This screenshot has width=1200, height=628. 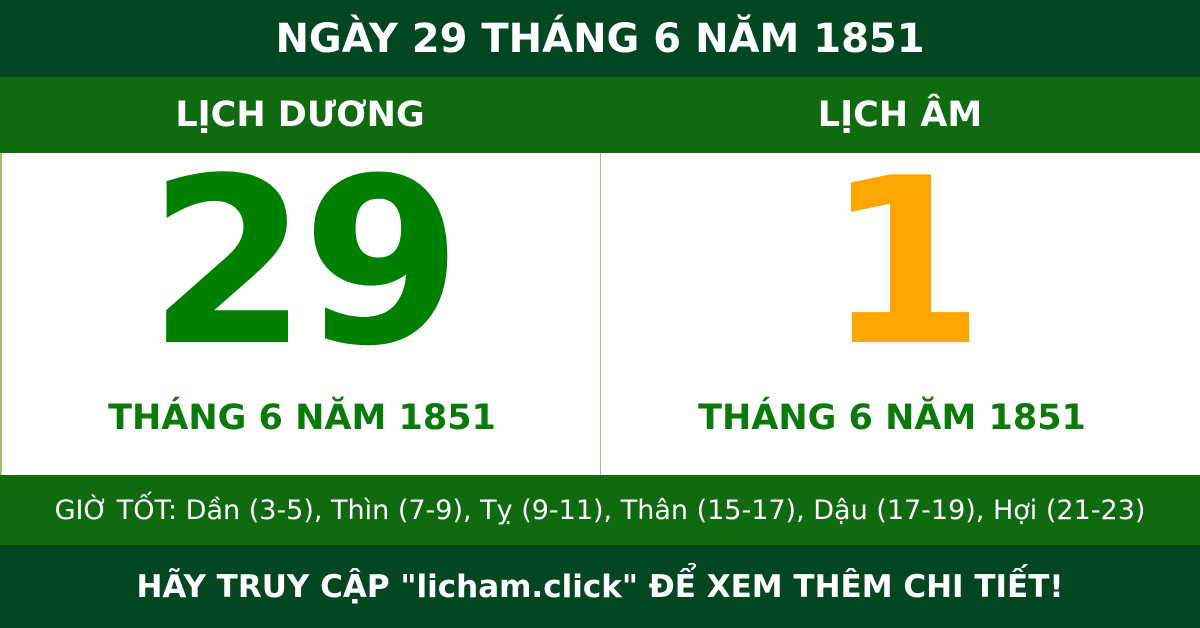 I want to click on page-title: NGÀY 29 THÁNG 6 NĂM 1851, so click(x=600, y=38).